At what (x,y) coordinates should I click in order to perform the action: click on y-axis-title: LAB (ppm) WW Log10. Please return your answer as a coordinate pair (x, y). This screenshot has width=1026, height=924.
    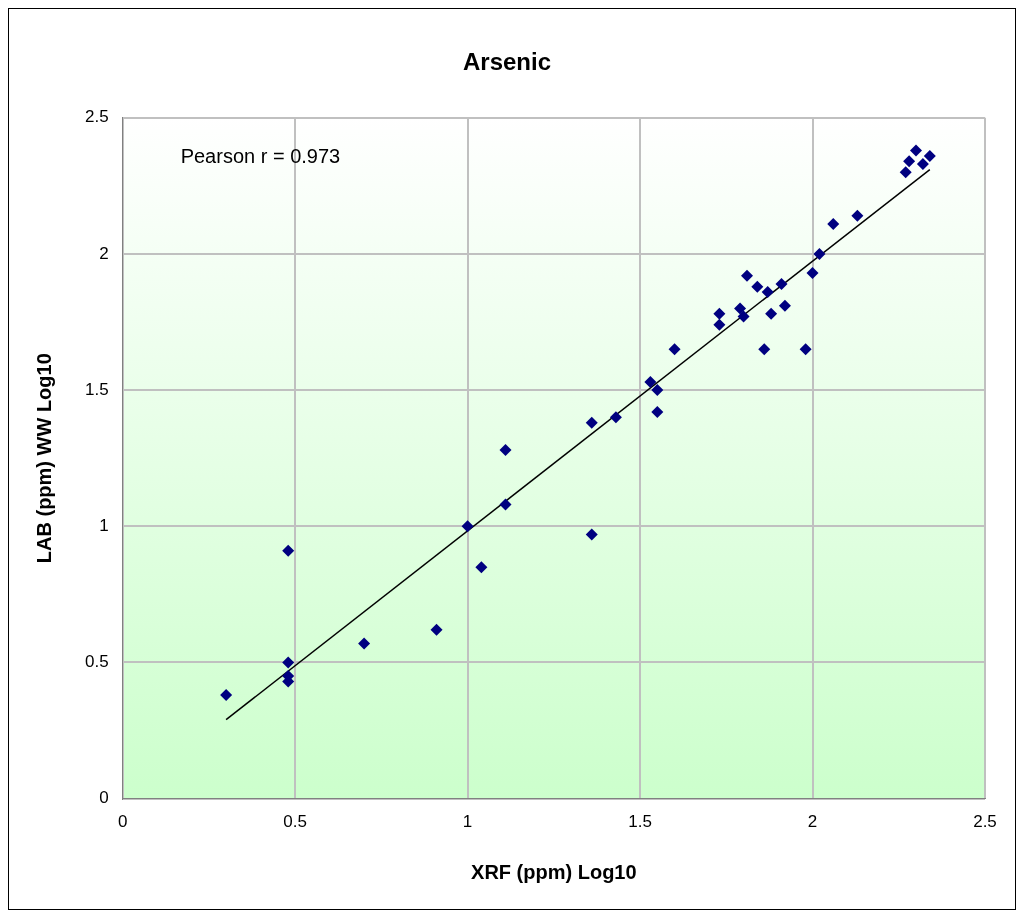
    Looking at the image, I should click on (43, 458).